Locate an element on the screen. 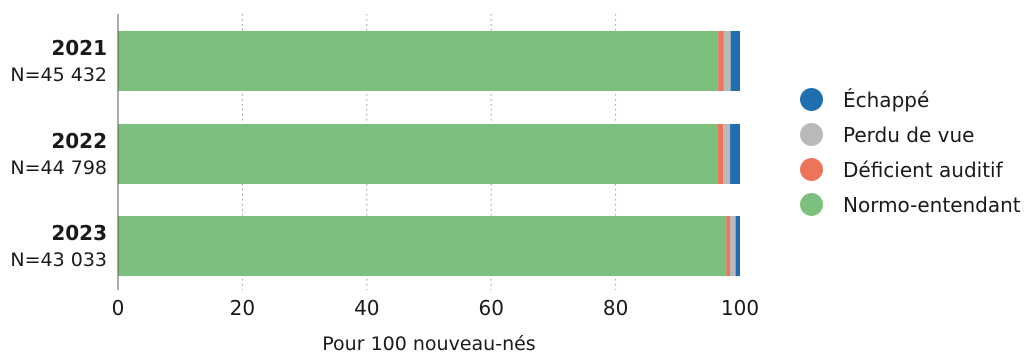 This screenshot has height=356, width=1030. category-count-2023: N=43 033 is located at coordinates (58, 260).